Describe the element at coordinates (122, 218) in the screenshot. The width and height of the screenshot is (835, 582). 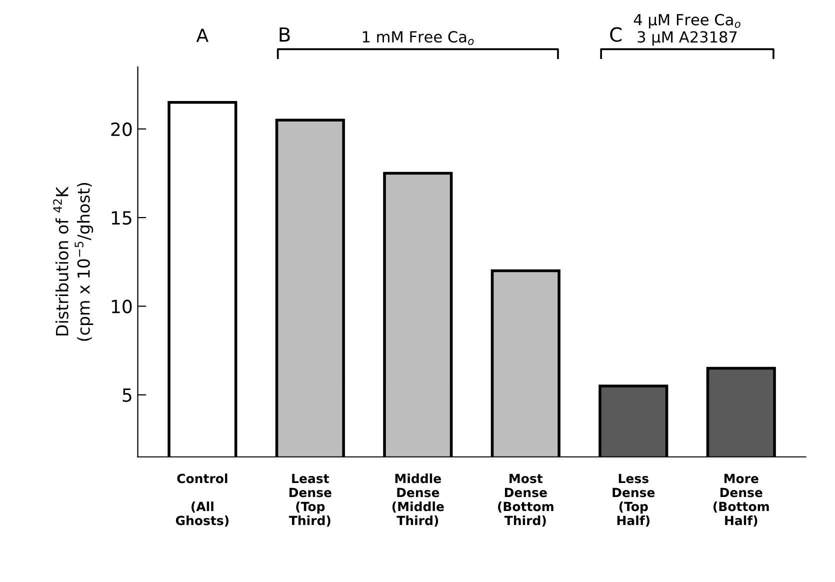
I see `y-tick-label: 15` at that location.